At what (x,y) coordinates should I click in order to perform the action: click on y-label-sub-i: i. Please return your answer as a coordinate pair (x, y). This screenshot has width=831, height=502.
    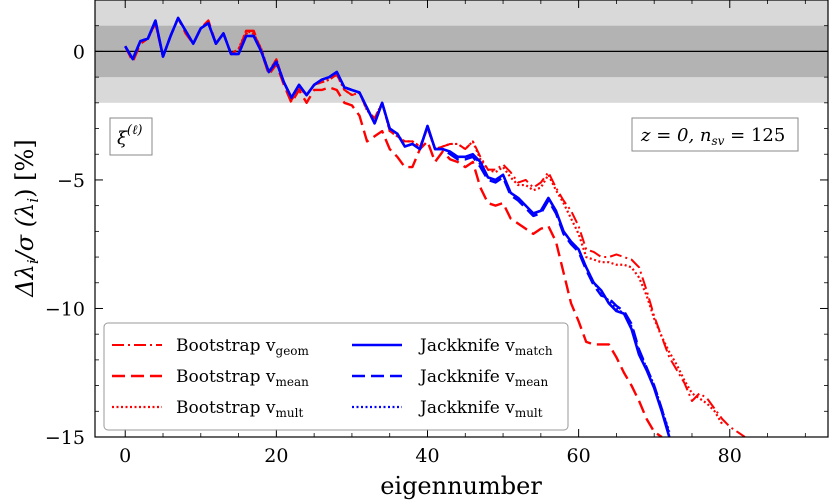
    Looking at the image, I should click on (33, 261).